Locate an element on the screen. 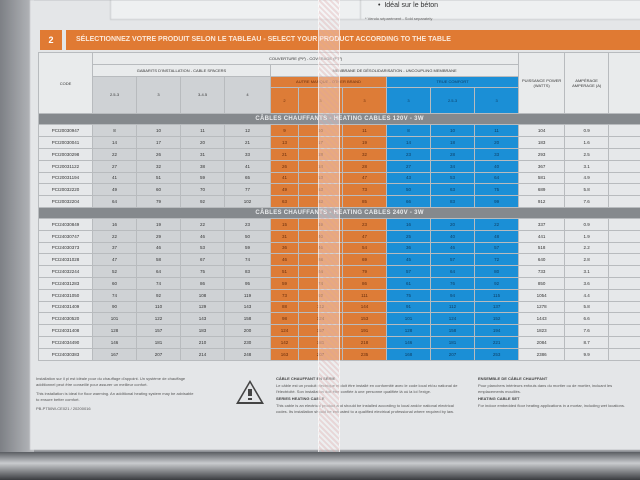  spacer-coverage-cell: 214 is located at coordinates (202, 354).